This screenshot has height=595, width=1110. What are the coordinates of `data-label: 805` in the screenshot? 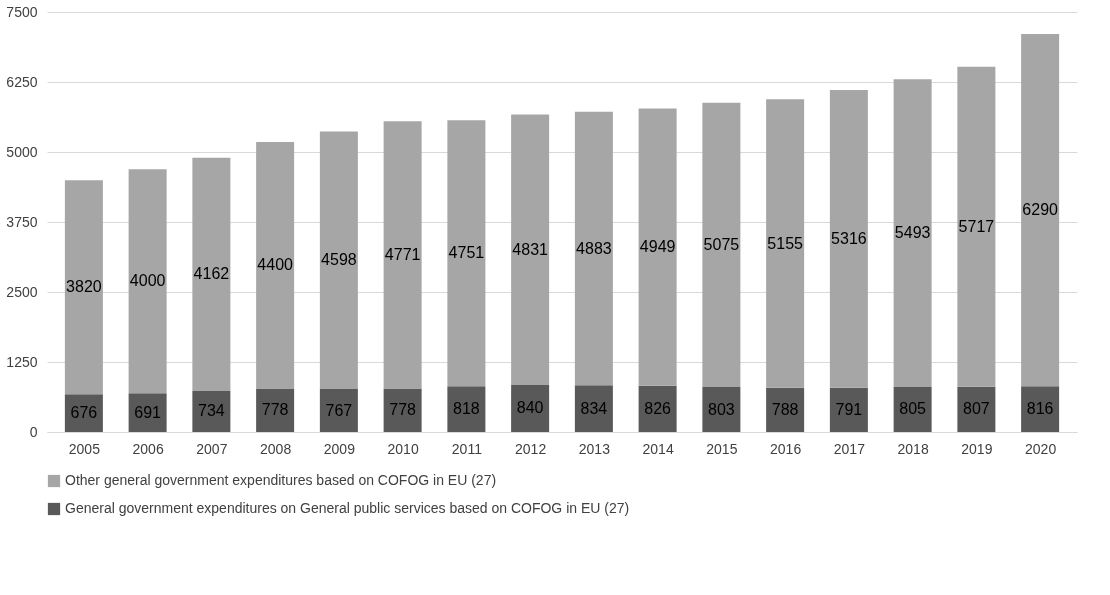 It's located at (913, 409).